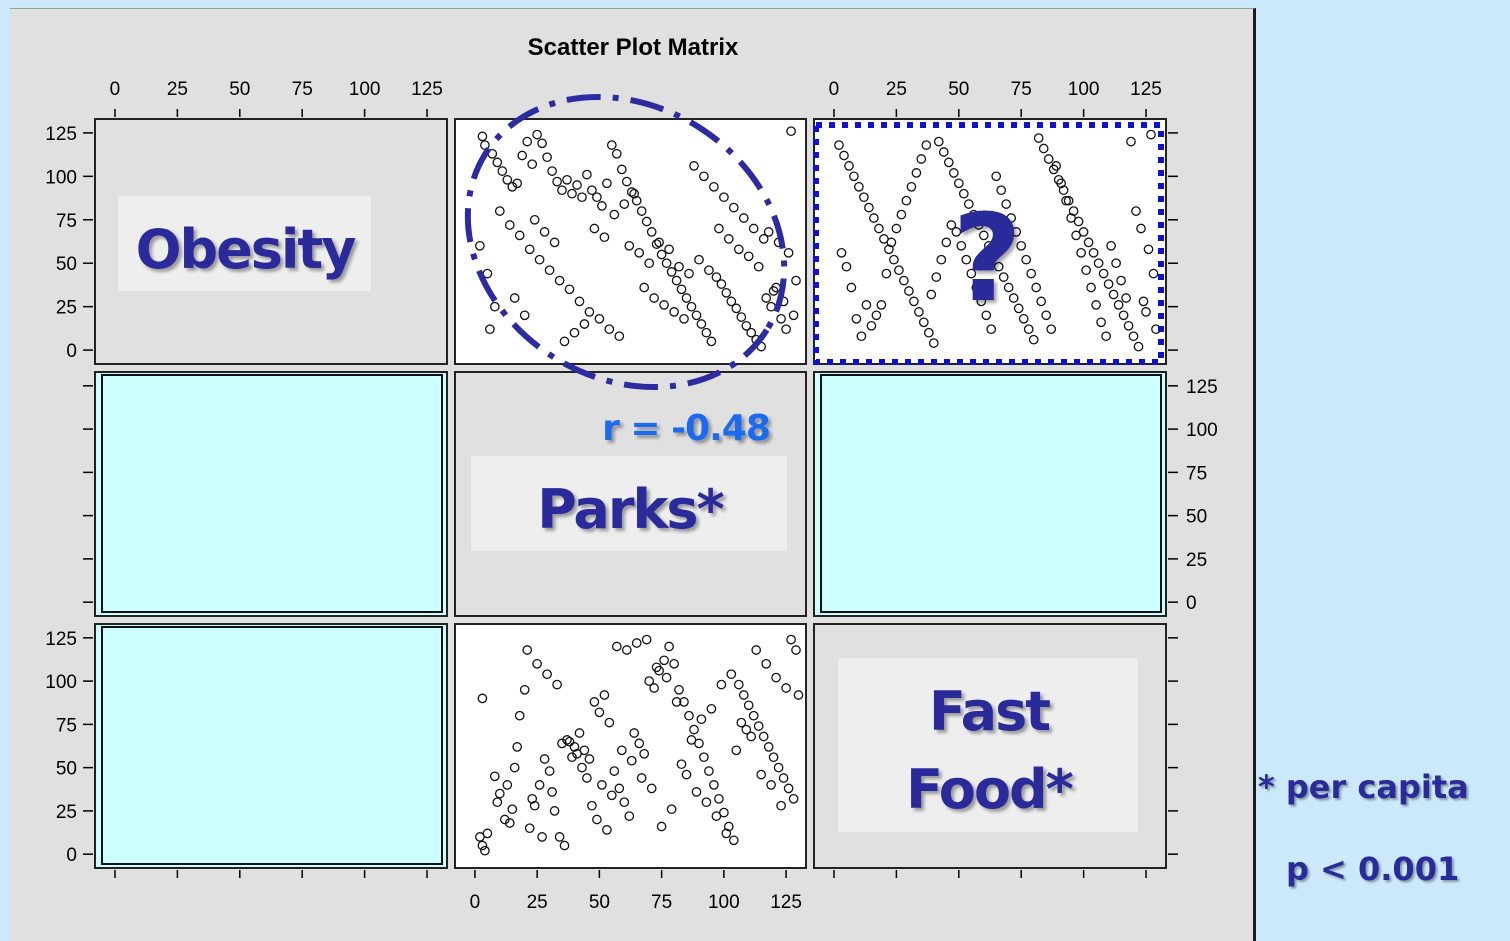 This screenshot has width=1510, height=941. What do you see at coordinates (1196, 560) in the screenshot?
I see `right-tick-label: 25` at bounding box center [1196, 560].